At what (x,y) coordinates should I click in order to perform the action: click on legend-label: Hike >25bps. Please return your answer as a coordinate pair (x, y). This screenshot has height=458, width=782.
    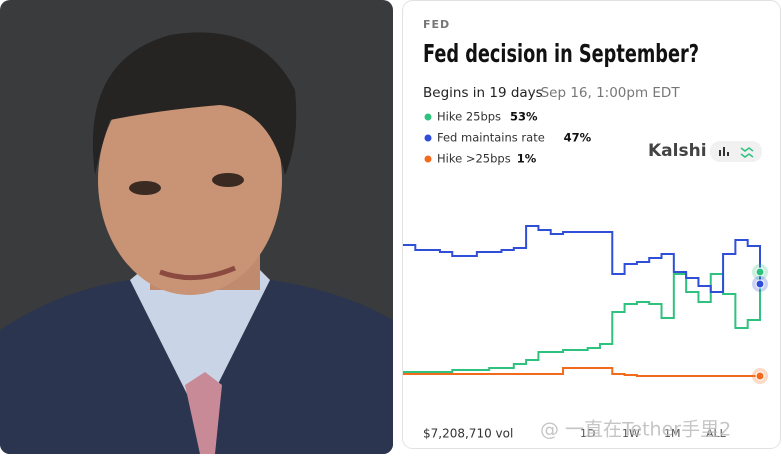
    Looking at the image, I should click on (474, 159).